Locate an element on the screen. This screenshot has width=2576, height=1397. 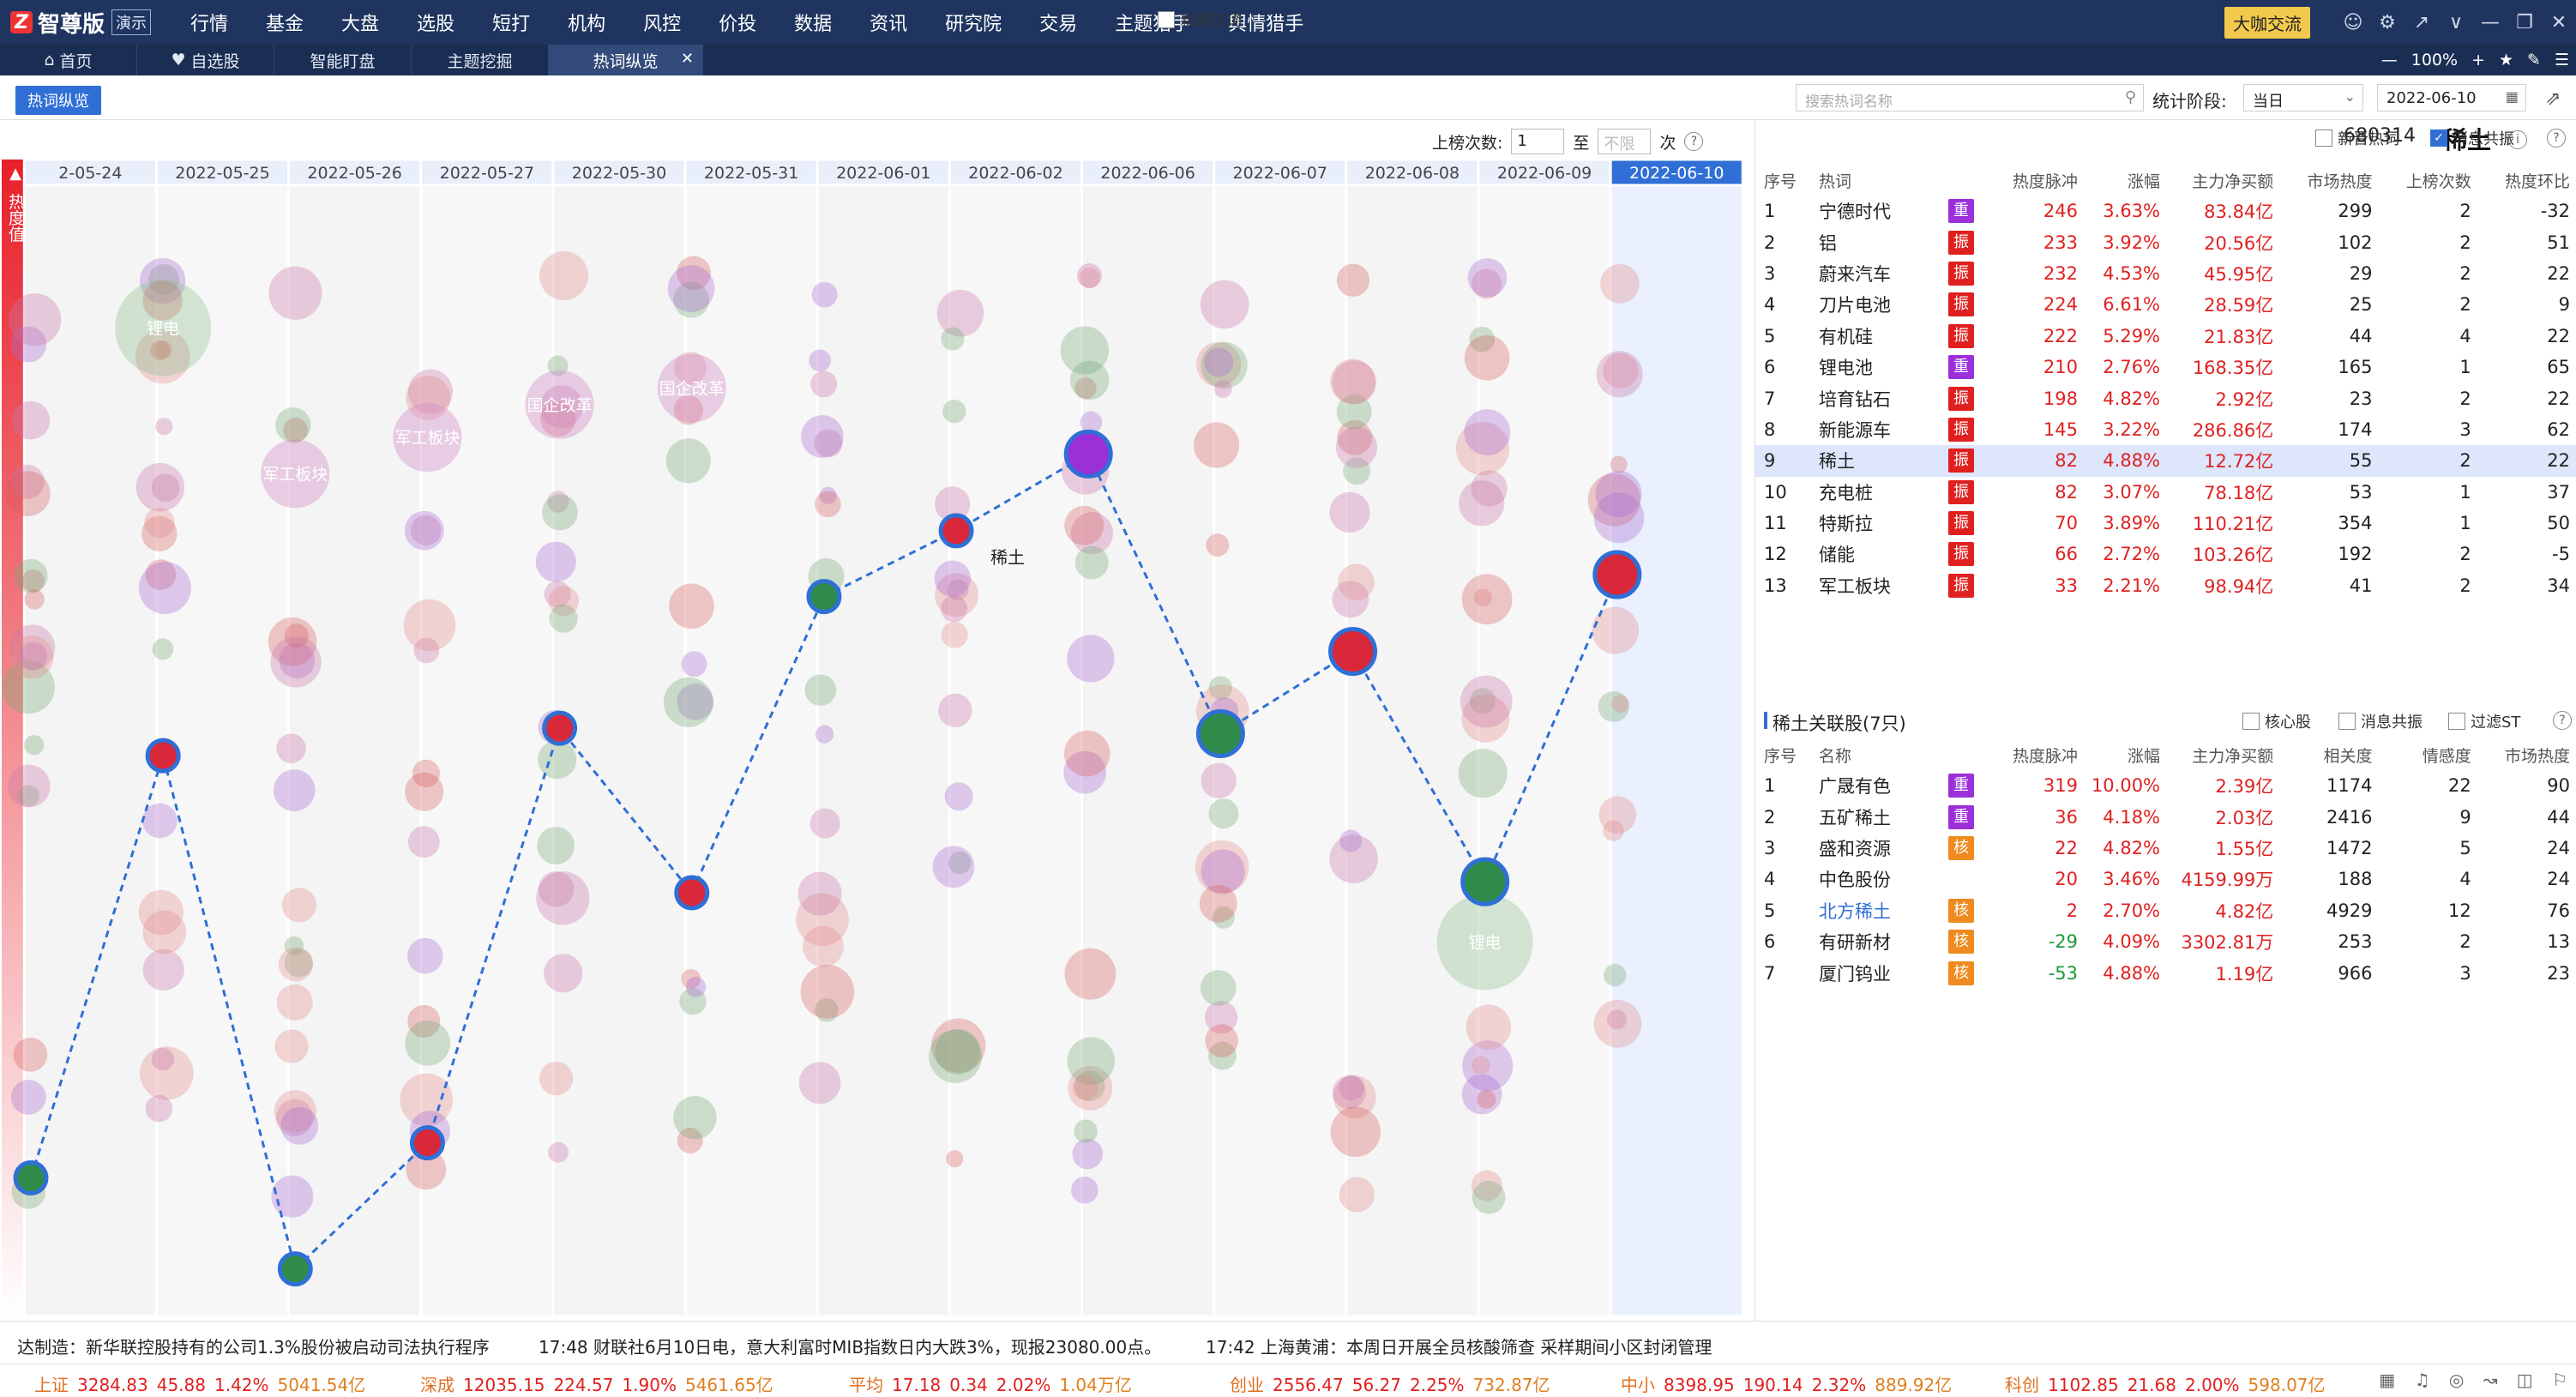
table-row: 1 广晟有色重 319 10.00% 2.39亿 1174 22 90 is located at coordinates (2165, 785).